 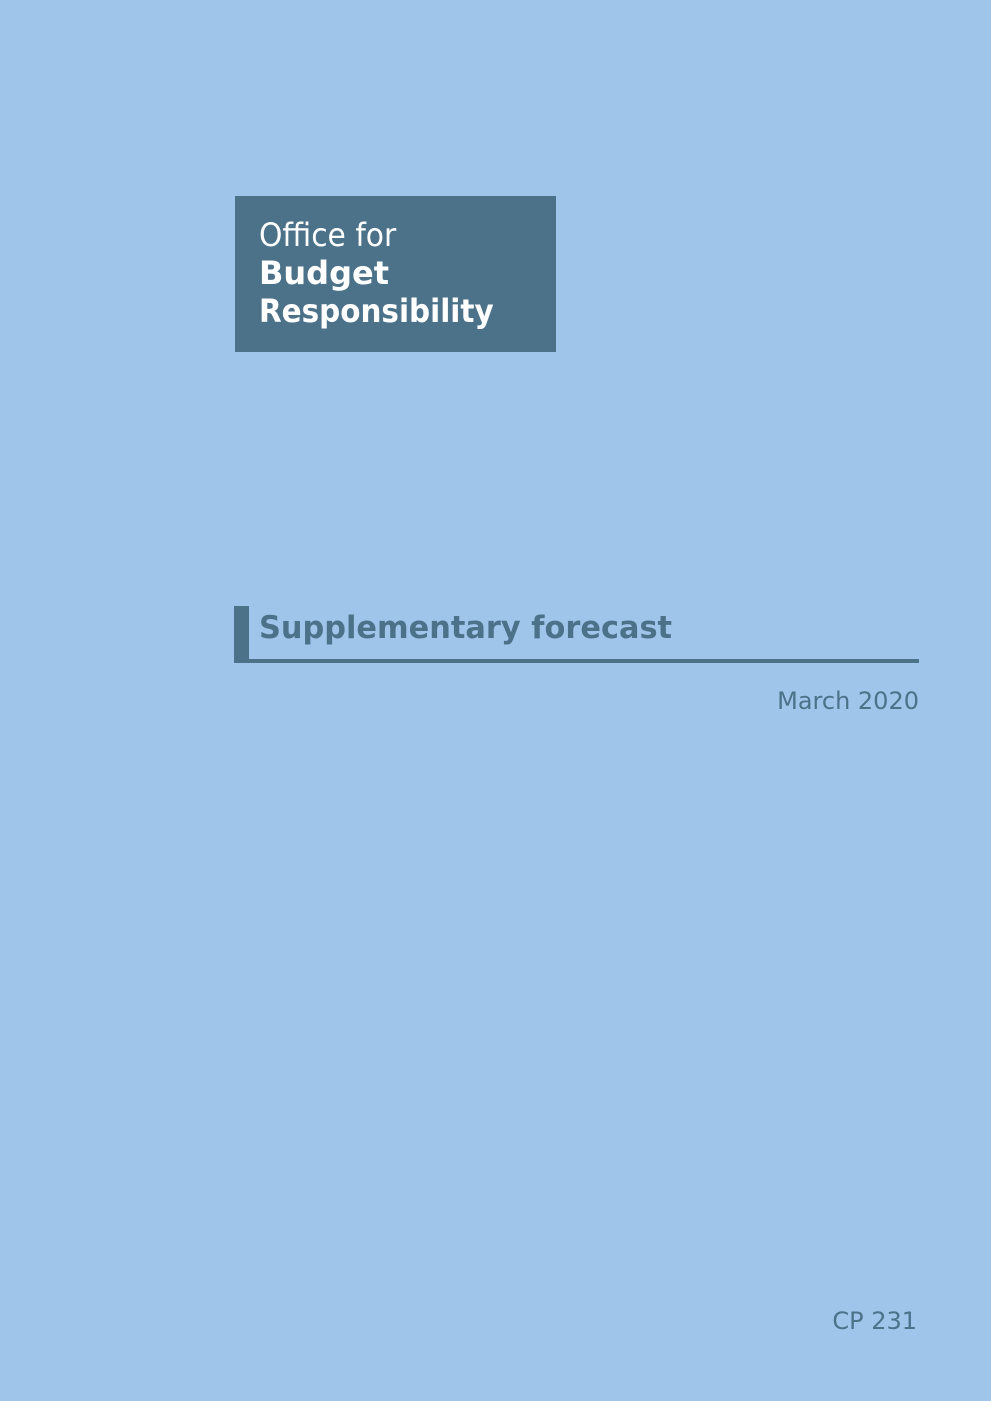 I want to click on logo-line-office-for: Office for, so click(x=328, y=235).